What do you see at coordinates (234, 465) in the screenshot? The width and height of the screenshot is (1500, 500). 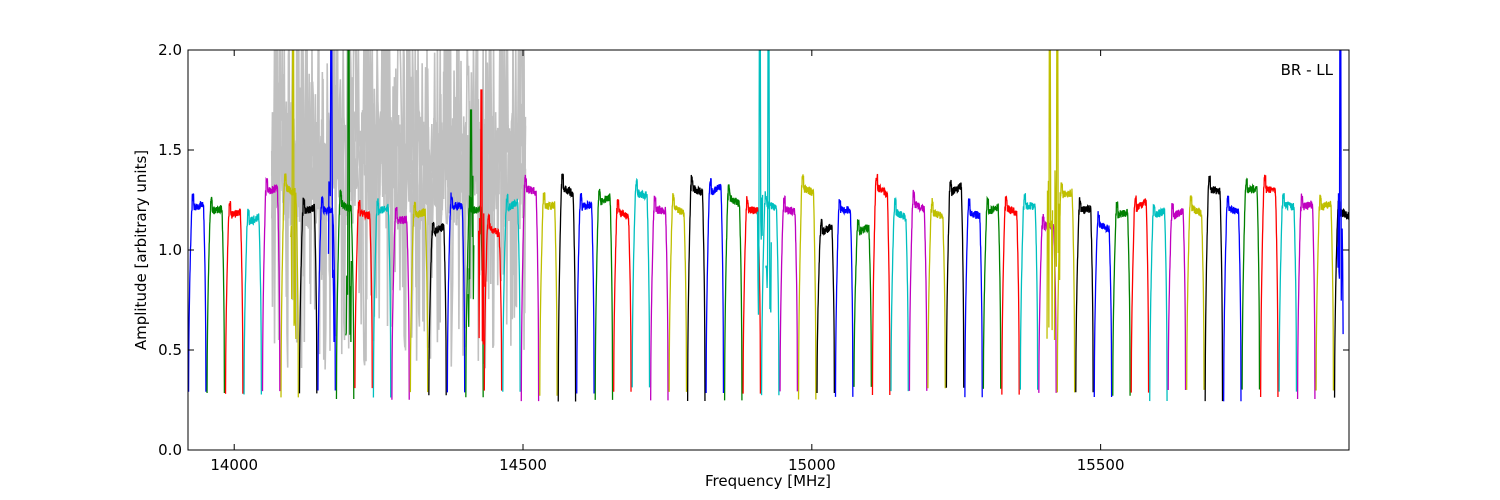 I see `x-tick-label: 14000` at bounding box center [234, 465].